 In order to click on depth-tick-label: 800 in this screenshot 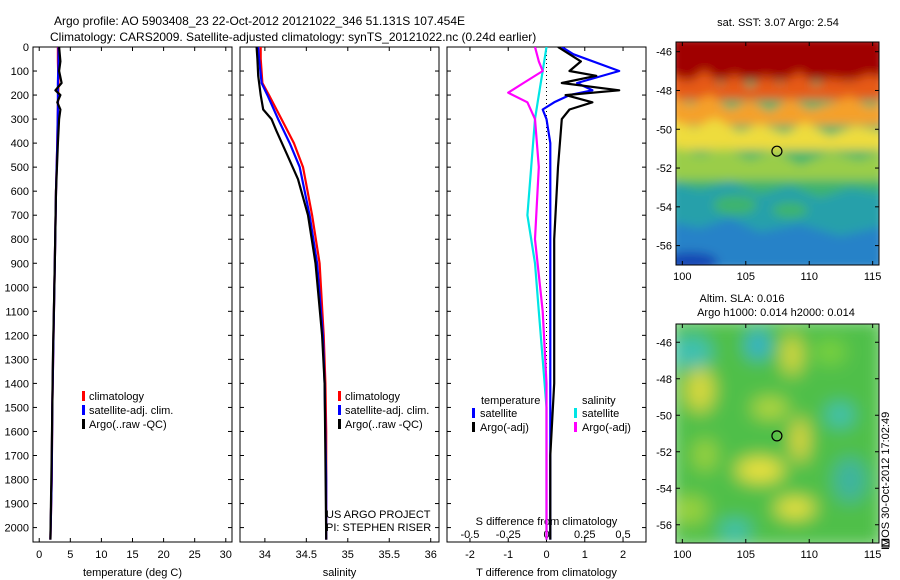, I will do `click(20, 240)`.